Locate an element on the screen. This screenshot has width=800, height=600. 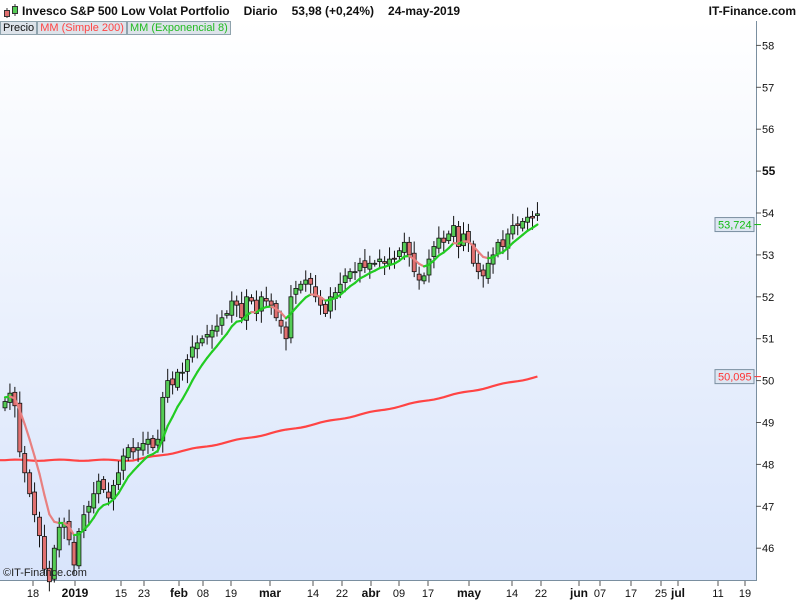
y-tick-label: 52 is located at coordinates (768, 298).